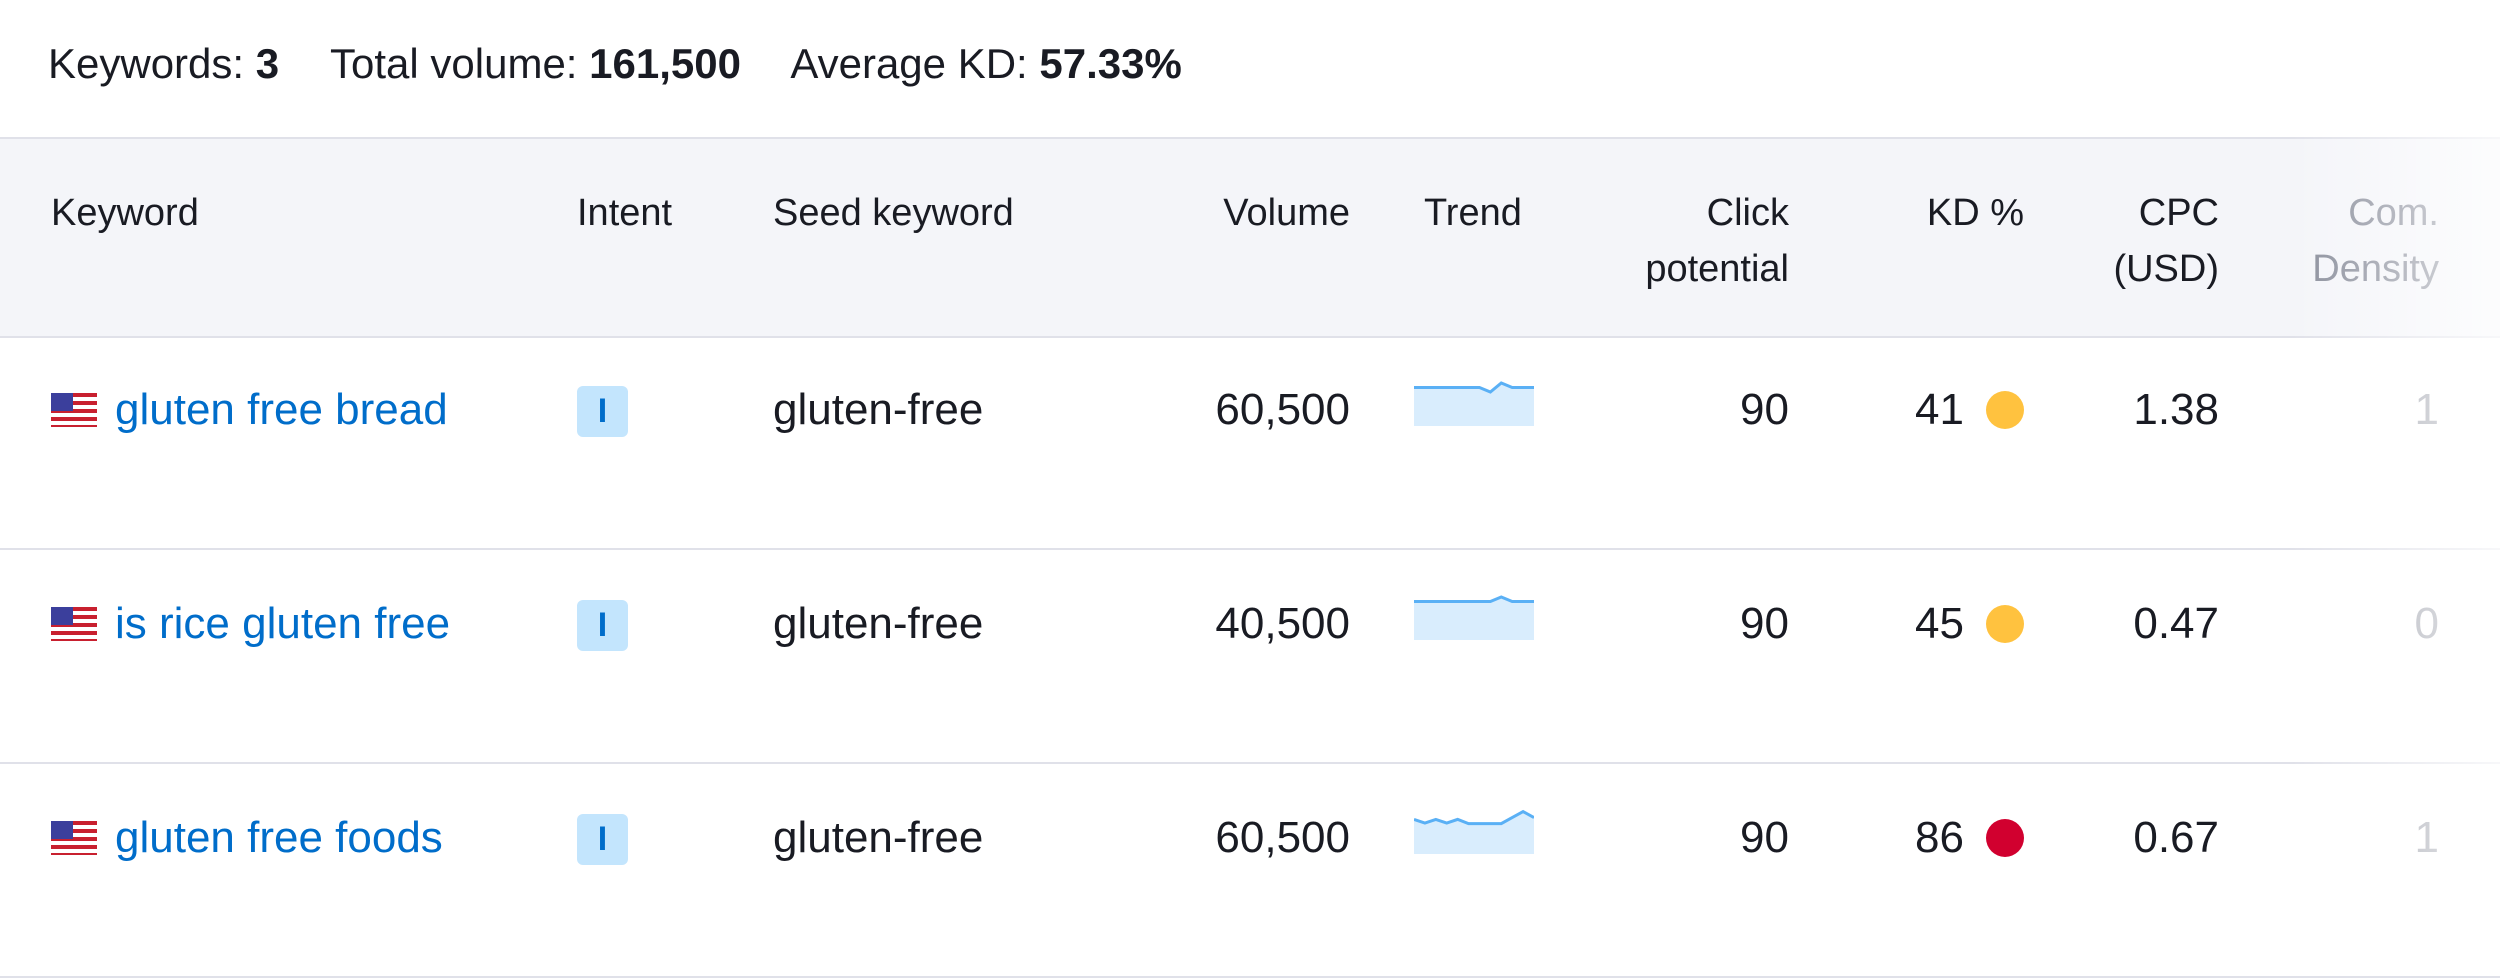  I want to click on cpc: 0.47, so click(2176, 623).